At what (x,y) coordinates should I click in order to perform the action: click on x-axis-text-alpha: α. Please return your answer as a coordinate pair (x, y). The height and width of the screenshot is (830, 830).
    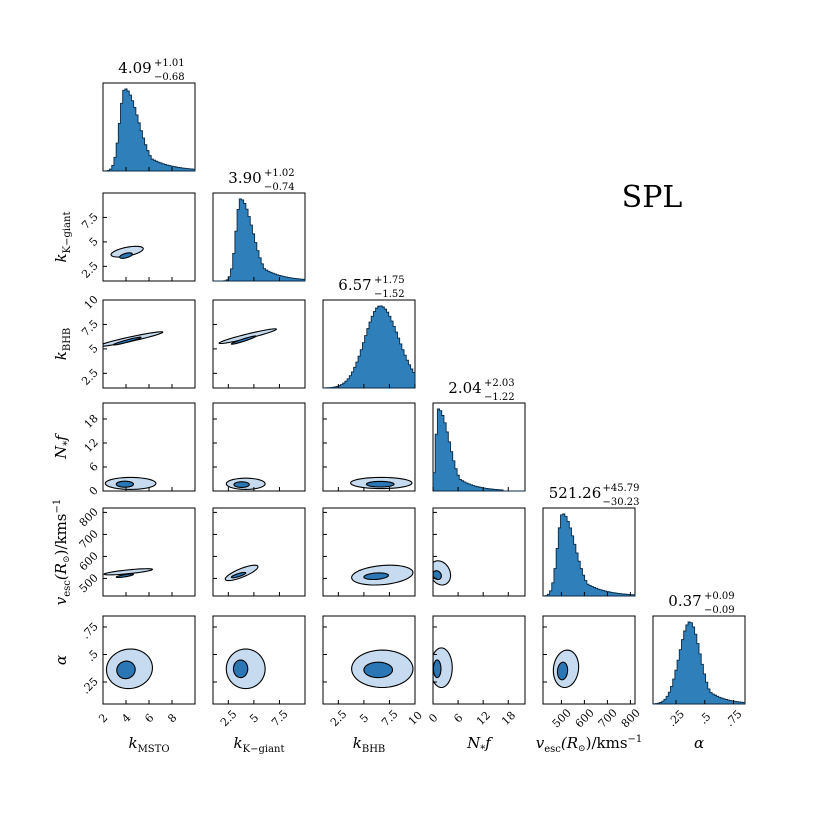
    Looking at the image, I should click on (699, 743).